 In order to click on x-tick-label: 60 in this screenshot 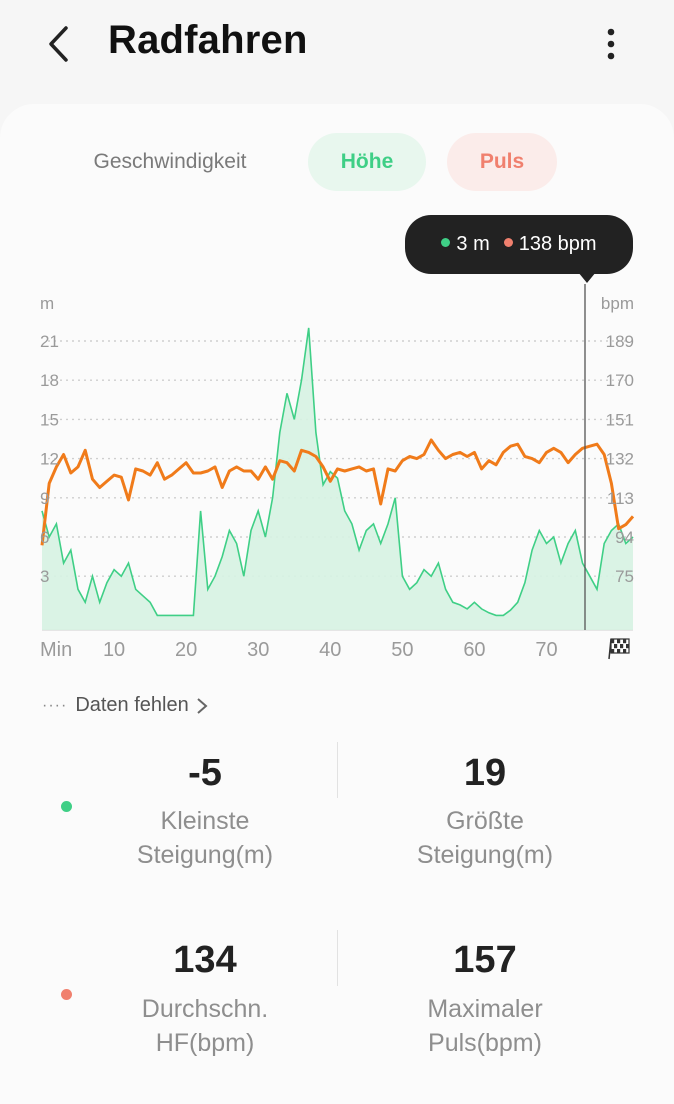, I will do `click(474, 650)`.